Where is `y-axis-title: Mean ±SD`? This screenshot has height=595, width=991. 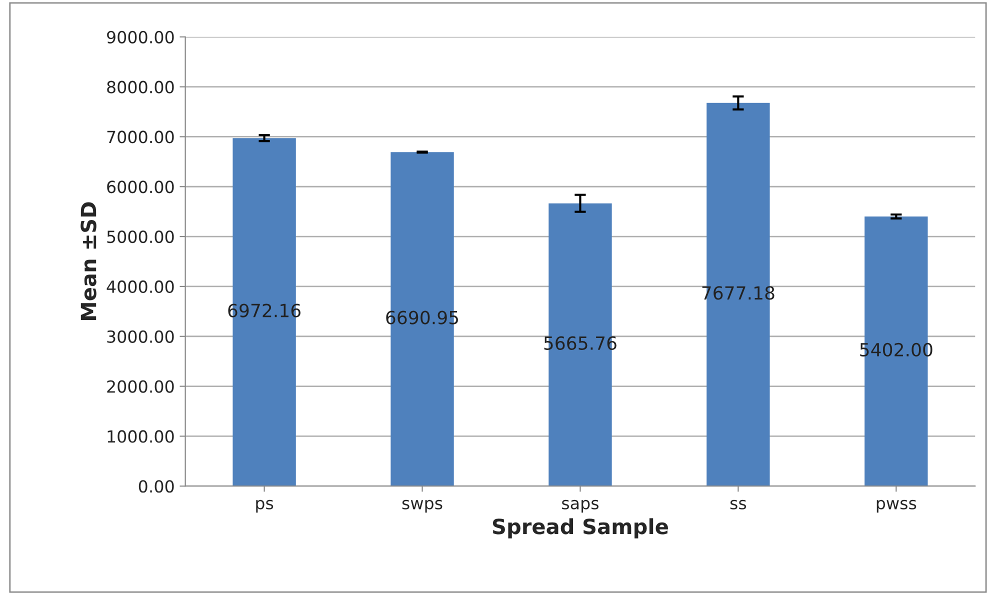
y-axis-title: Mean ±SD is located at coordinates (88, 261).